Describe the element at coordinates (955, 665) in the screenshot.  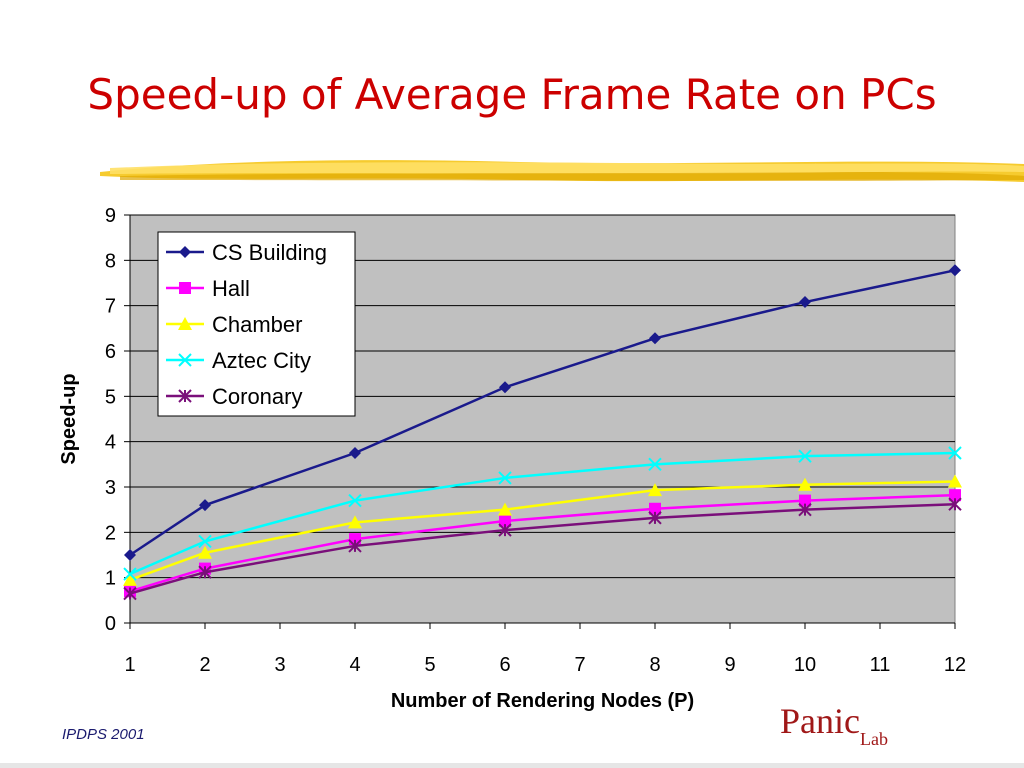
I see `x-tick-label: 12` at that location.